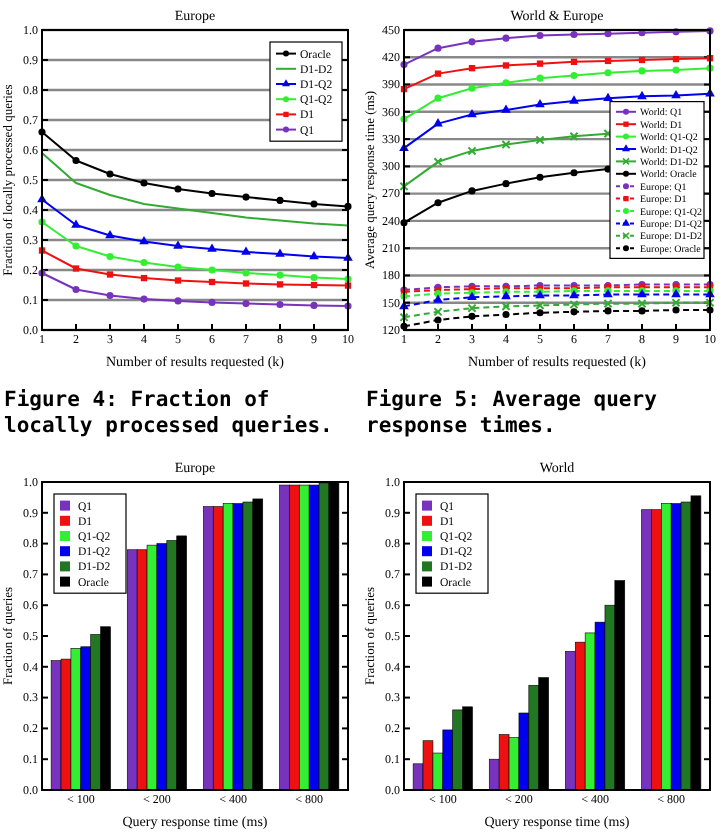 Image resolution: width=724 pixels, height=832 pixels. Describe the element at coordinates (169, 414) in the screenshot. I see `caption: Figure 4: Fraction of locally processed queries.` at that location.